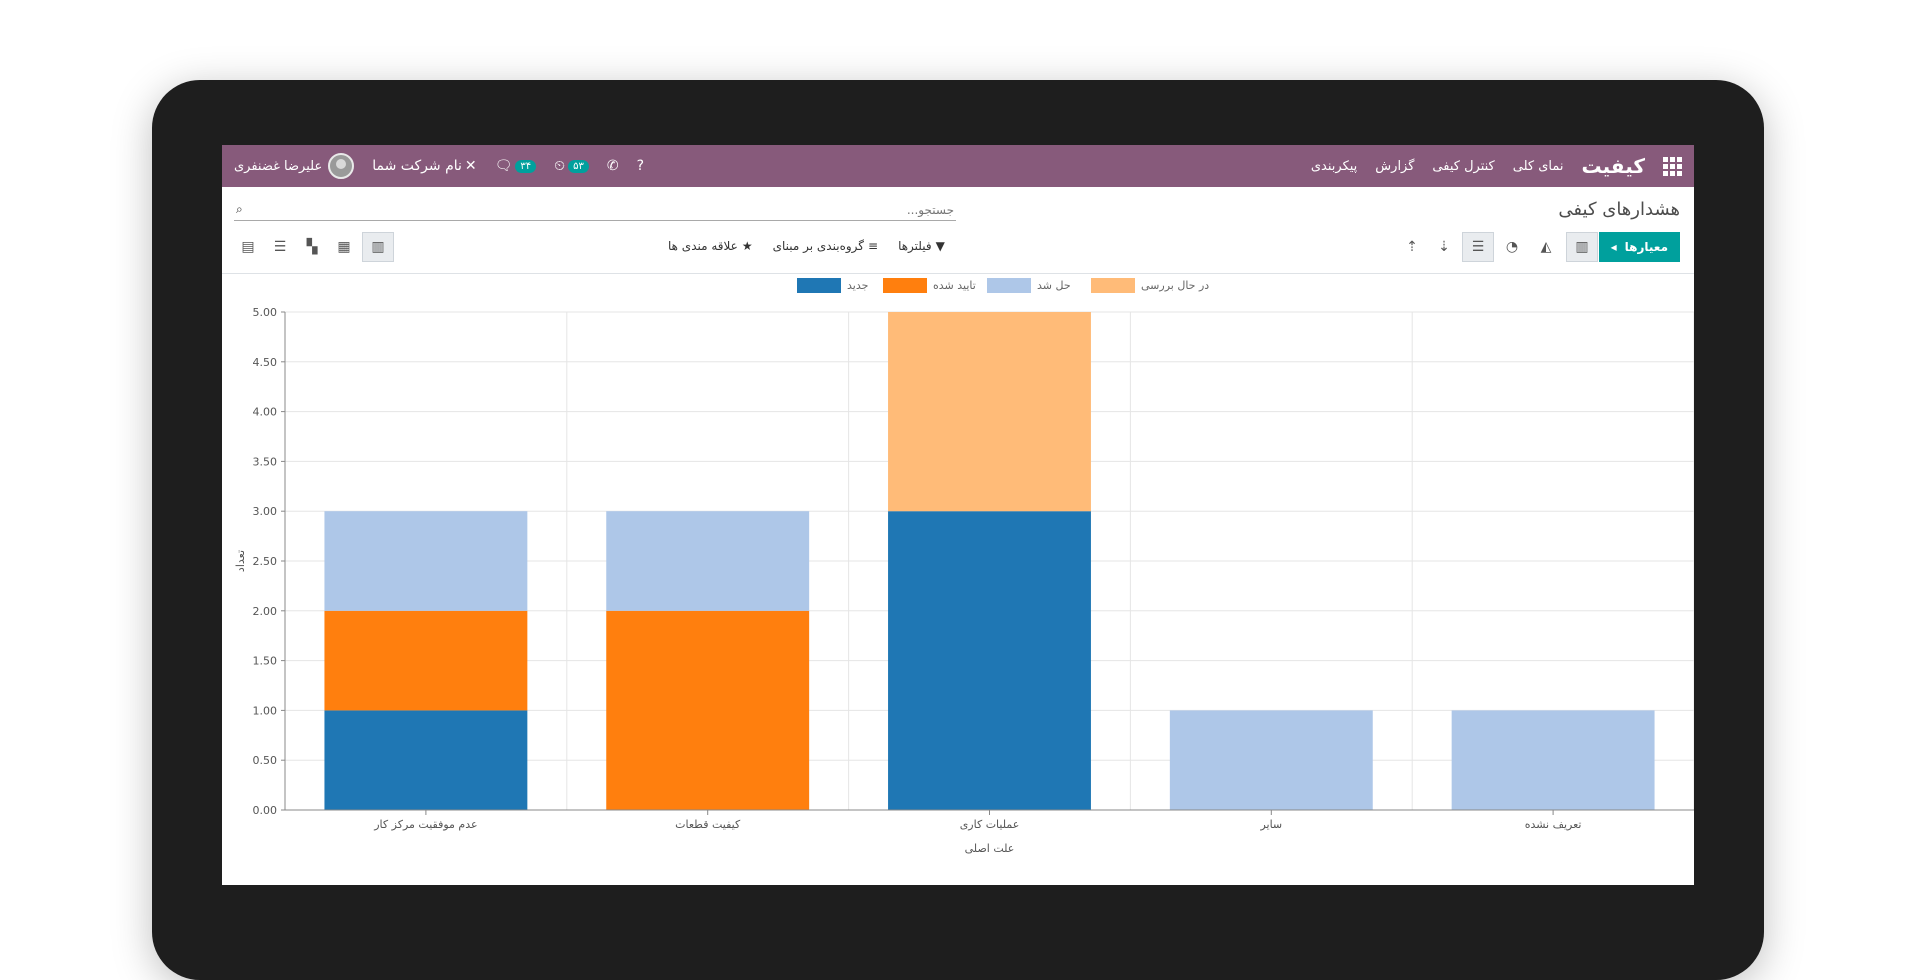 This screenshot has width=1920, height=980. Describe the element at coordinates (595, 210) in the screenshot. I see `search-input` at that location.